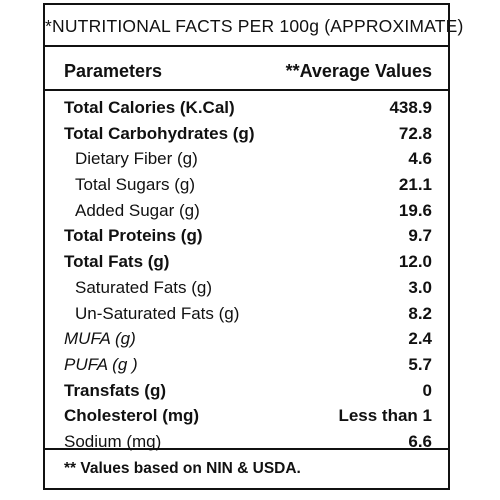  Describe the element at coordinates (420, 287) in the screenshot. I see `row-value: 3.0` at that location.